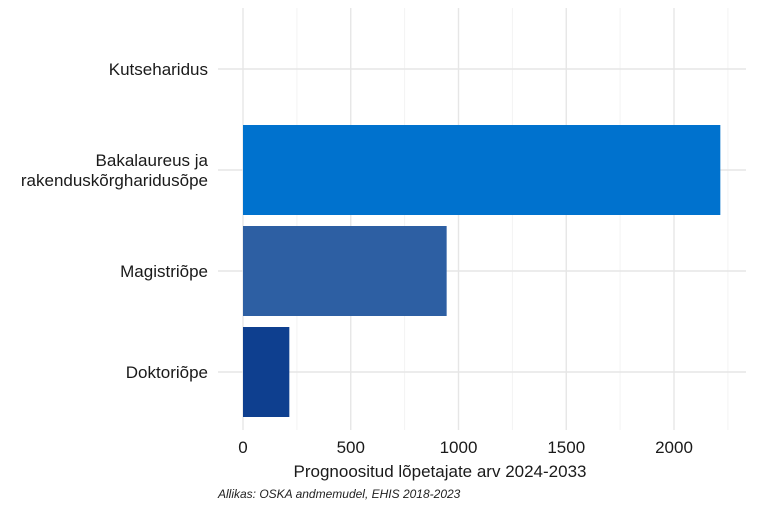 This screenshot has height=512, width=768. What do you see at coordinates (674, 447) in the screenshot?
I see `x-tick-label: 2000` at bounding box center [674, 447].